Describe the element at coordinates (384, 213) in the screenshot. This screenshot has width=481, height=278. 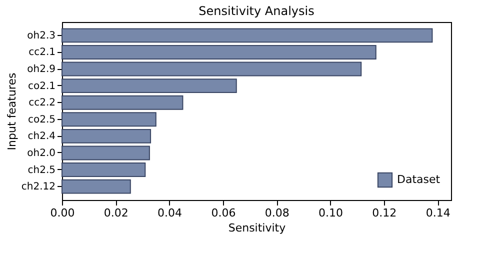
I see `x-tick-label: 0.12` at that location.